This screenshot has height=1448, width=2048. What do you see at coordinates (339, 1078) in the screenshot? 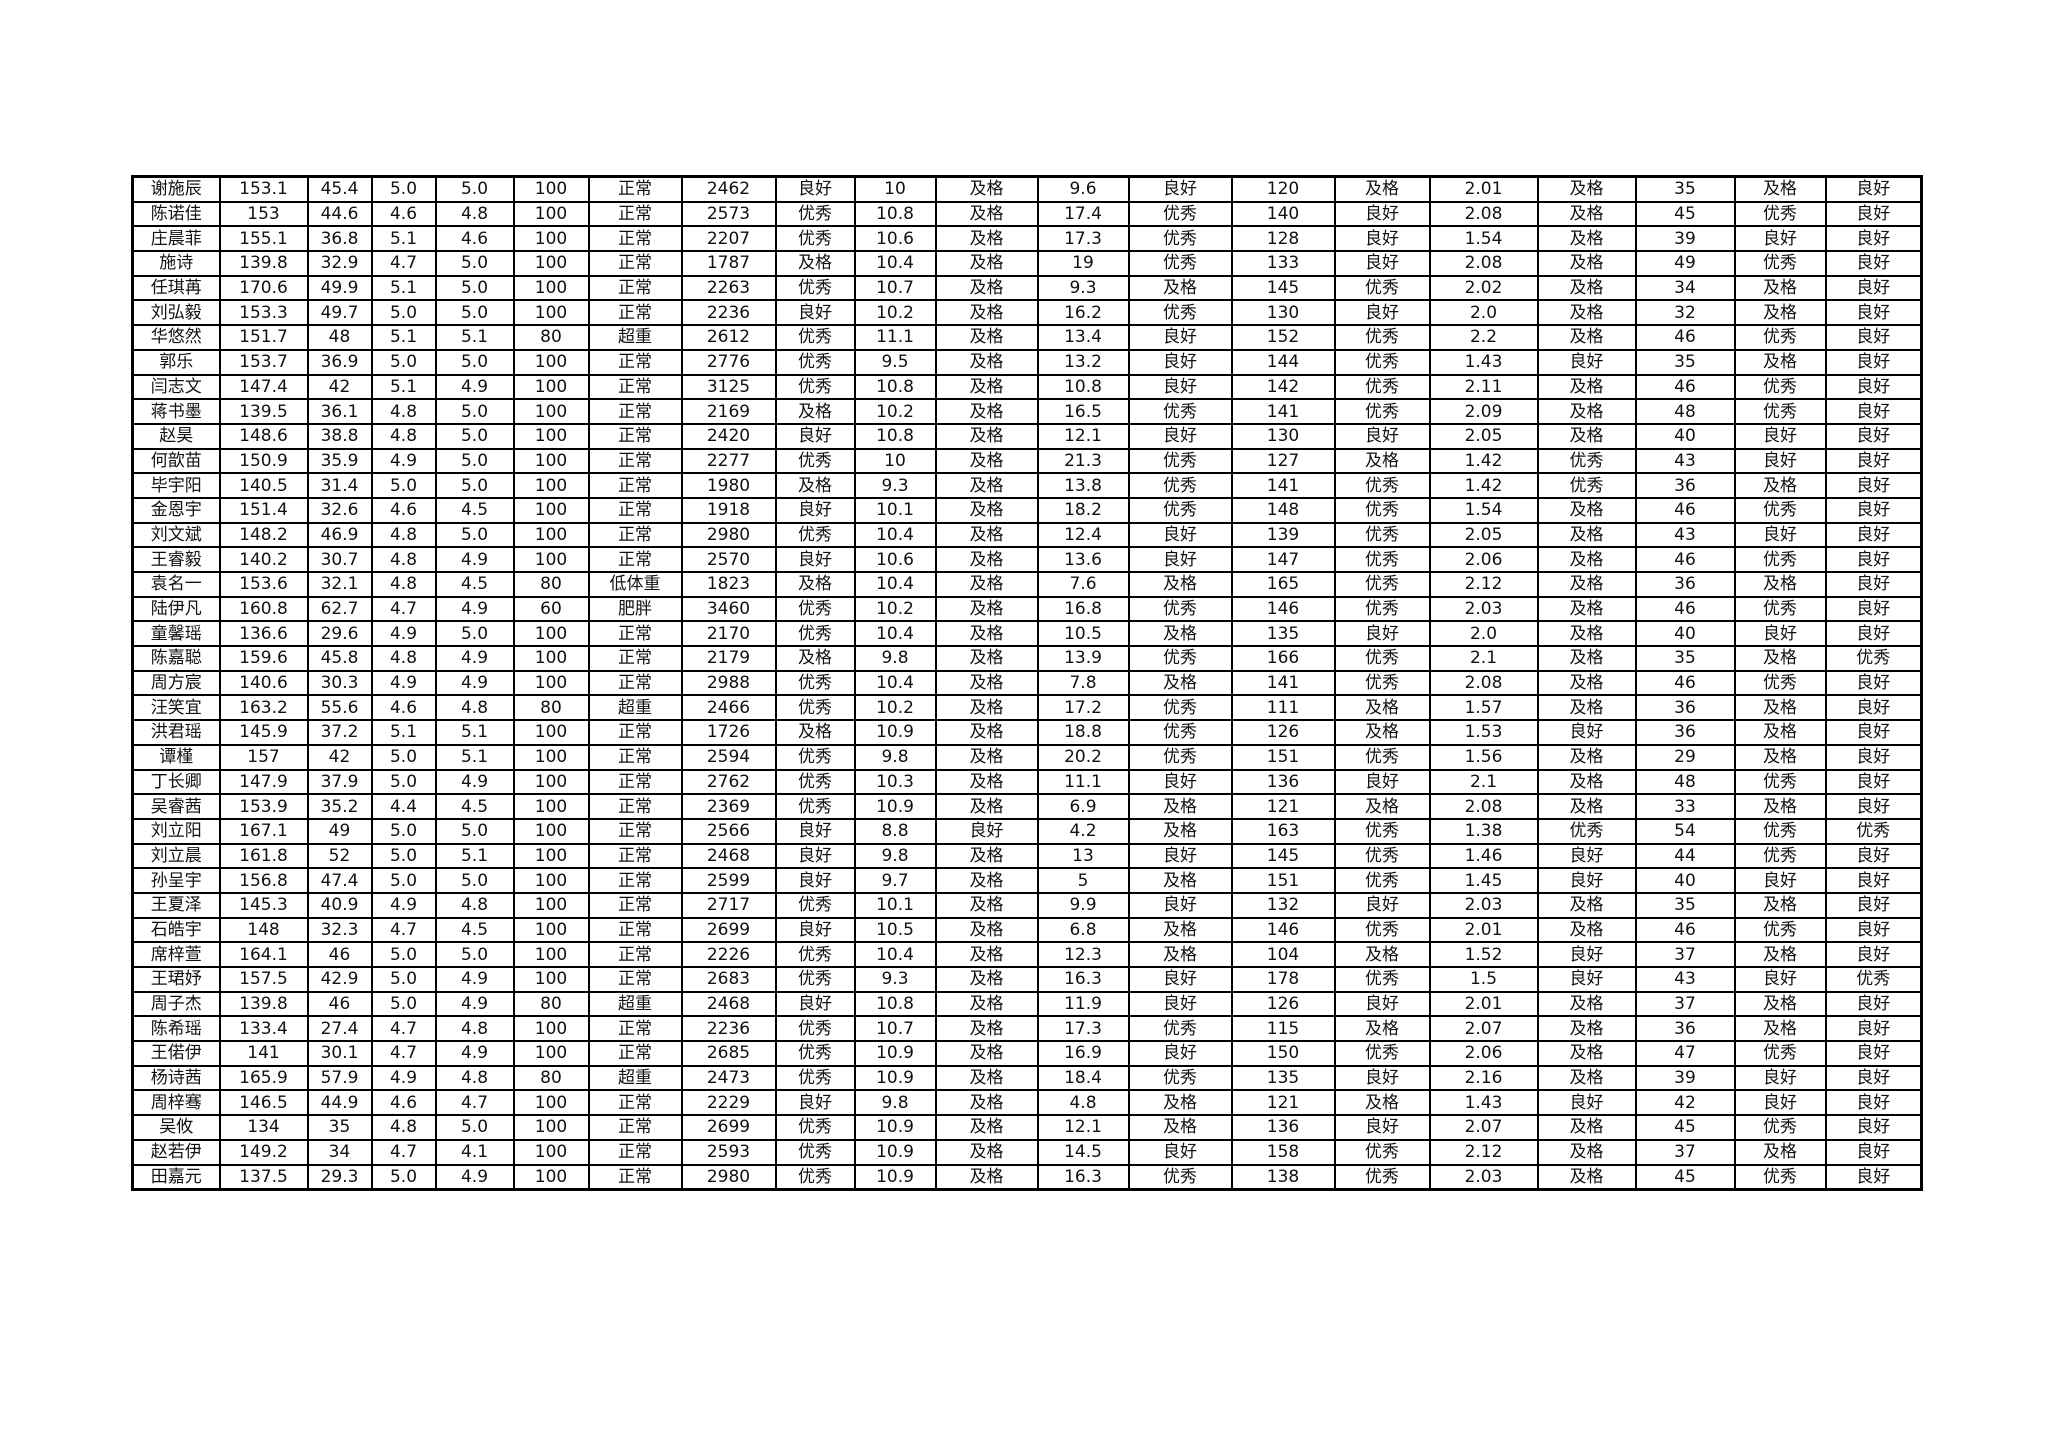
I see `table-cell: 57.9` at bounding box center [339, 1078].